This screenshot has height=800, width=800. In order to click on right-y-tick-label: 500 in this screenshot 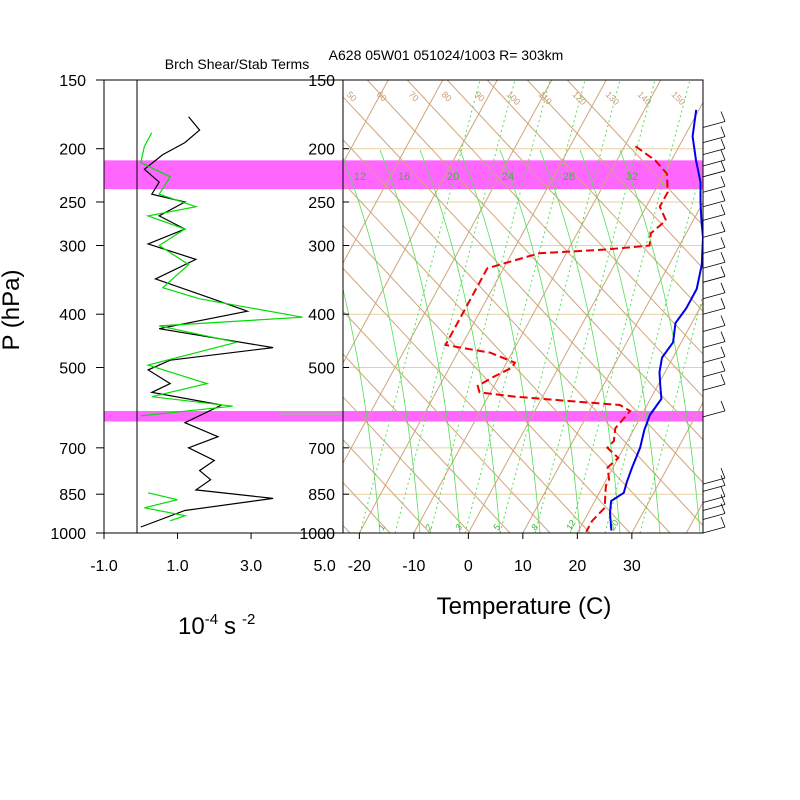, I will do `click(321, 368)`.